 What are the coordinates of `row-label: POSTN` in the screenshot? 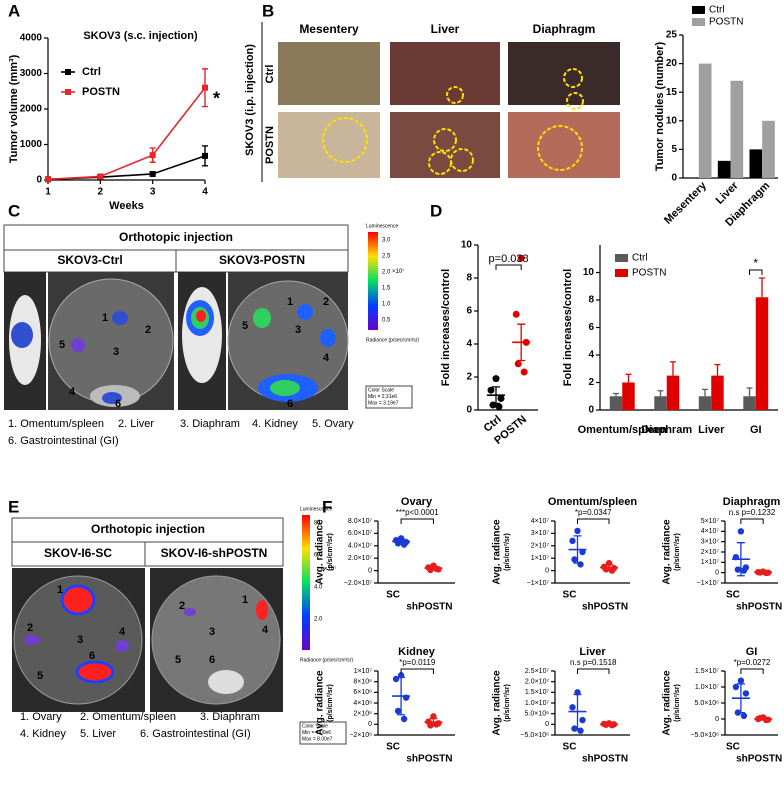 It's located at (270, 145).